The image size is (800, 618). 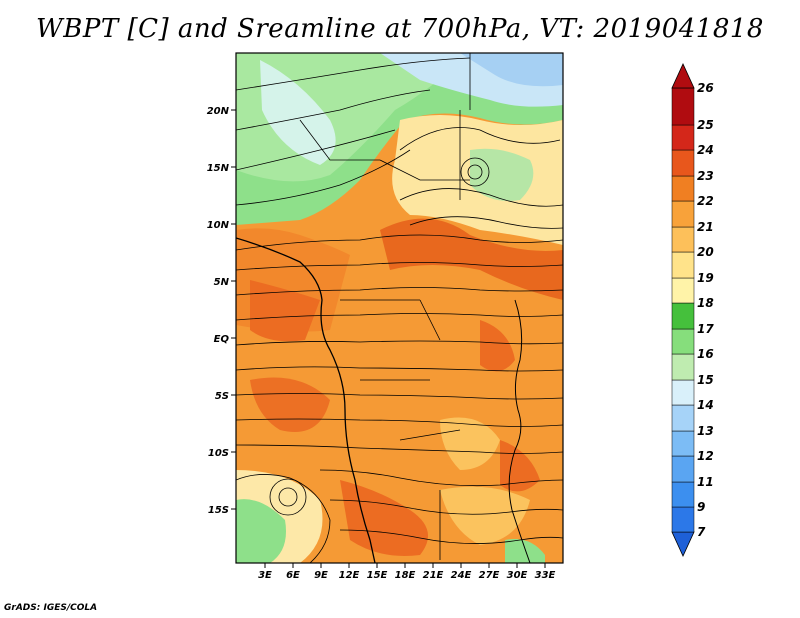 I want to click on lat-label-15n: 15N, so click(x=218, y=168).